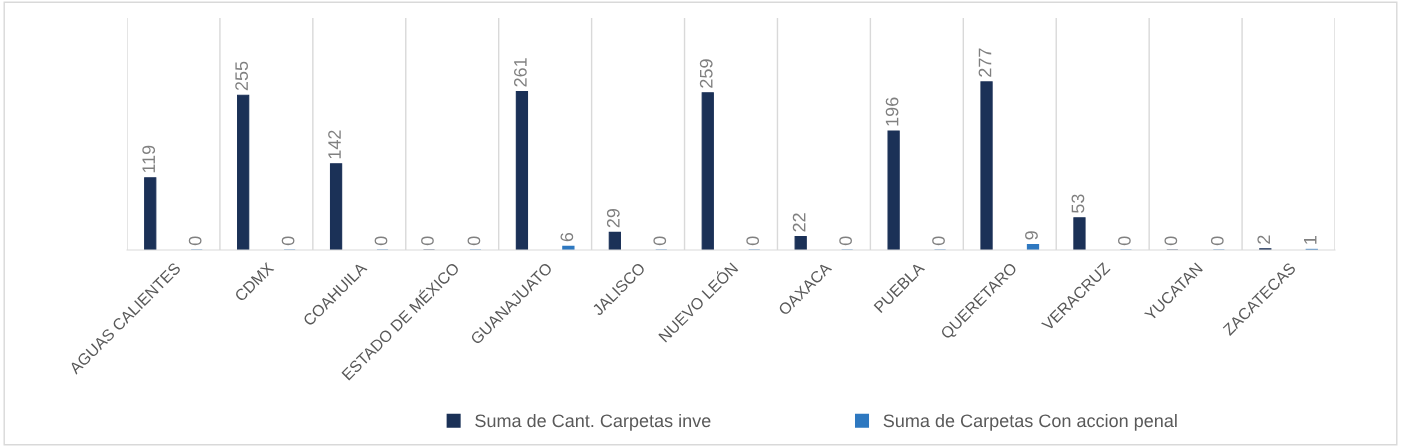  What do you see at coordinates (613, 218) in the screenshot?
I see `data-label: 29` at bounding box center [613, 218].